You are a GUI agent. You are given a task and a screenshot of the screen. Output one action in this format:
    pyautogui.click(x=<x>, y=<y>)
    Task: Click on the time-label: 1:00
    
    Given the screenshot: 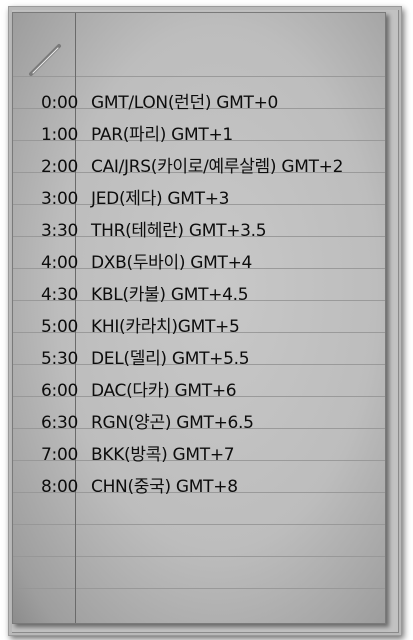 What is the action you would take?
    pyautogui.click(x=59, y=135)
    